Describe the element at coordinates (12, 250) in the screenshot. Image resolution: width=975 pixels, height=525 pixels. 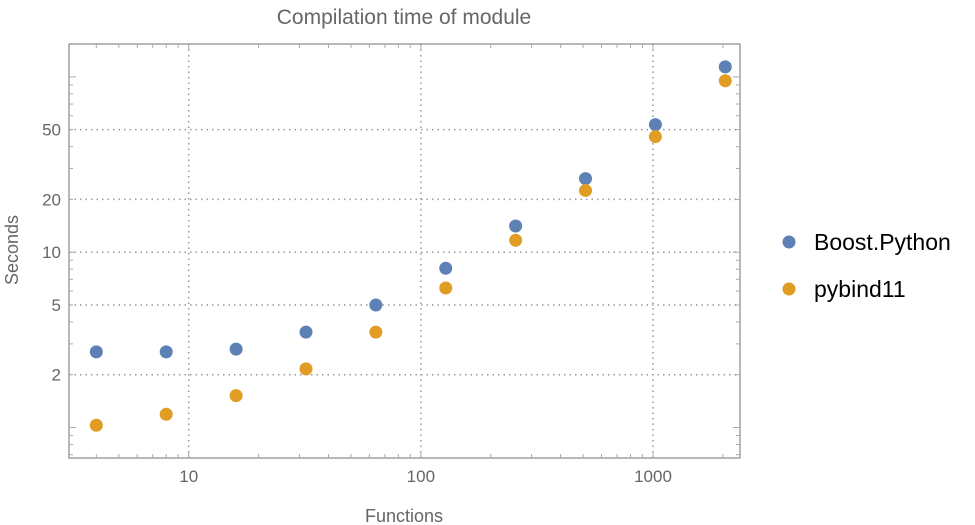
I see `y-axis-label: Seconds` at that location.